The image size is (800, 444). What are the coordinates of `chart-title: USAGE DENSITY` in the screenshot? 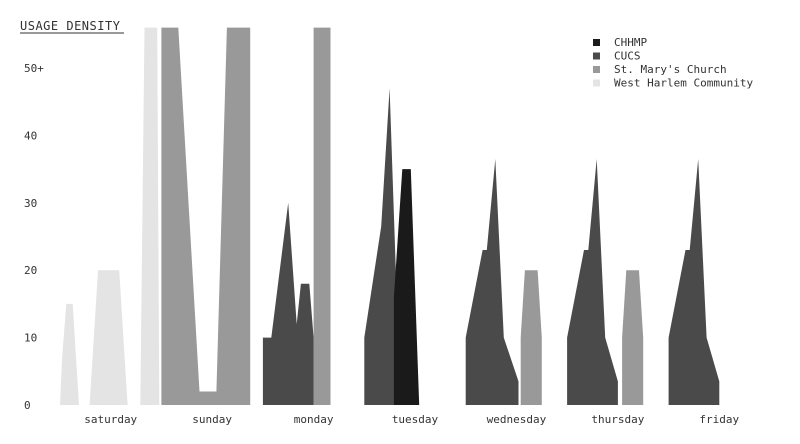 It's located at (70, 26).